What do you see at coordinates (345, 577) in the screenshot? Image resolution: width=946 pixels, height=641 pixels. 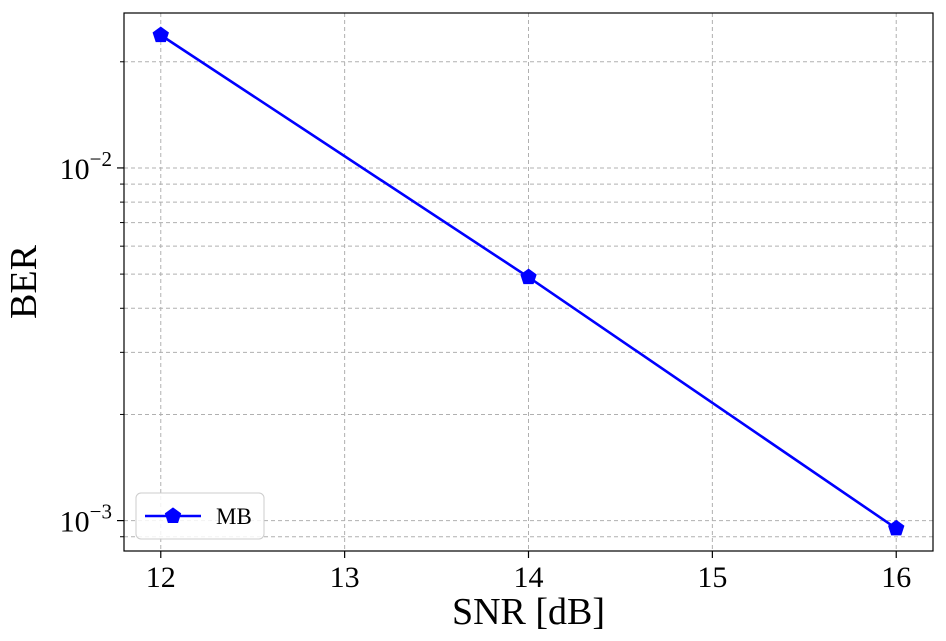 I see `x-tick-label: 13` at bounding box center [345, 577].